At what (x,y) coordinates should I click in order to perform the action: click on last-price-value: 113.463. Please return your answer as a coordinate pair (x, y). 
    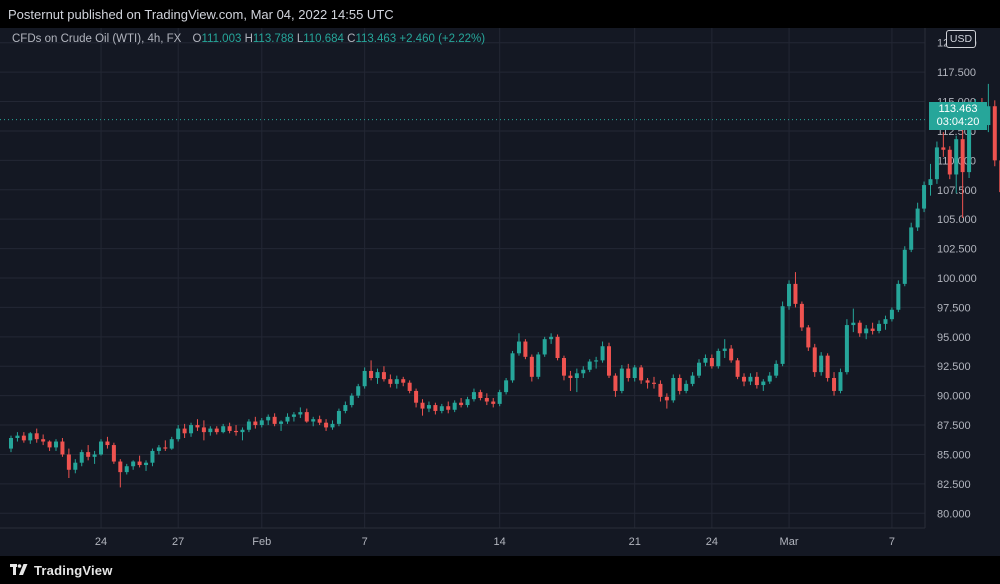
    Looking at the image, I should click on (958, 109).